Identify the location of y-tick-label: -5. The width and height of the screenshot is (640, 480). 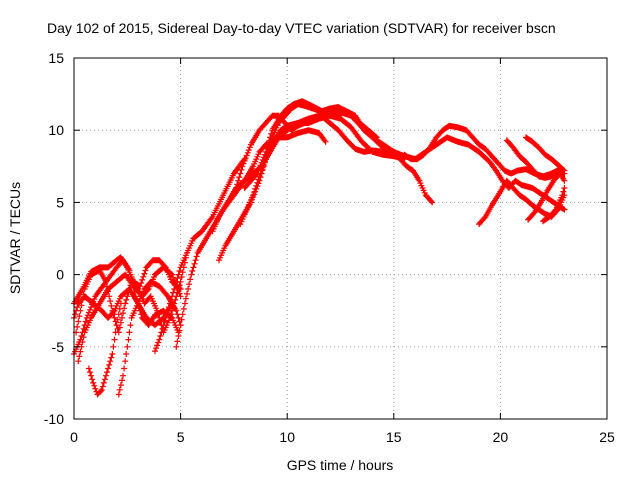
(58, 347).